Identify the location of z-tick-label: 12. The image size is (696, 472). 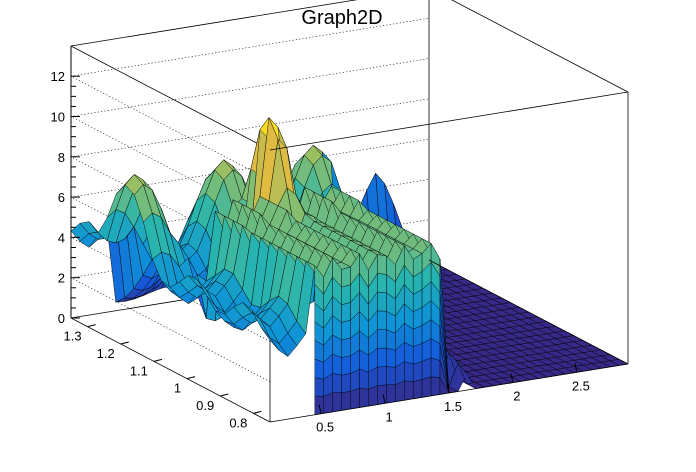
(58, 76).